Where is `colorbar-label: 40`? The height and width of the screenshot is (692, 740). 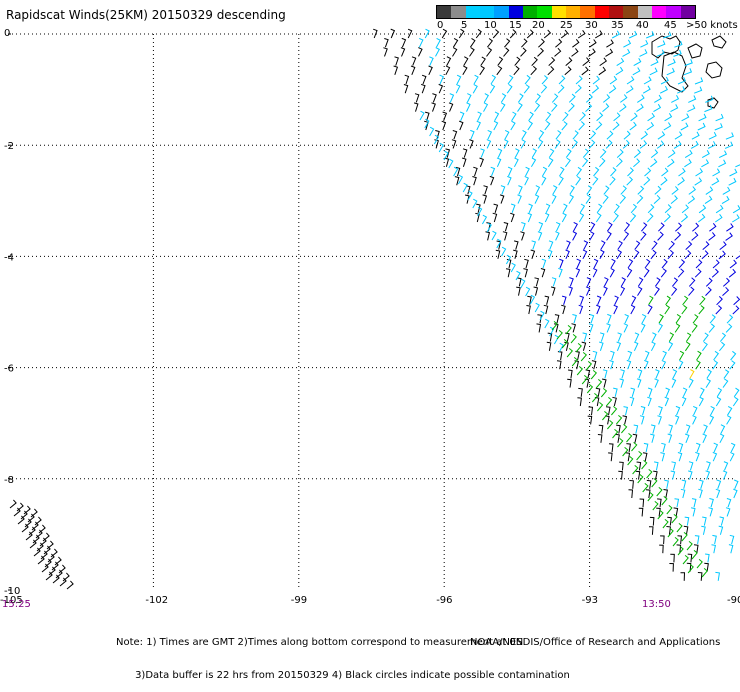 colorbar-label: 40 is located at coordinates (642, 25).